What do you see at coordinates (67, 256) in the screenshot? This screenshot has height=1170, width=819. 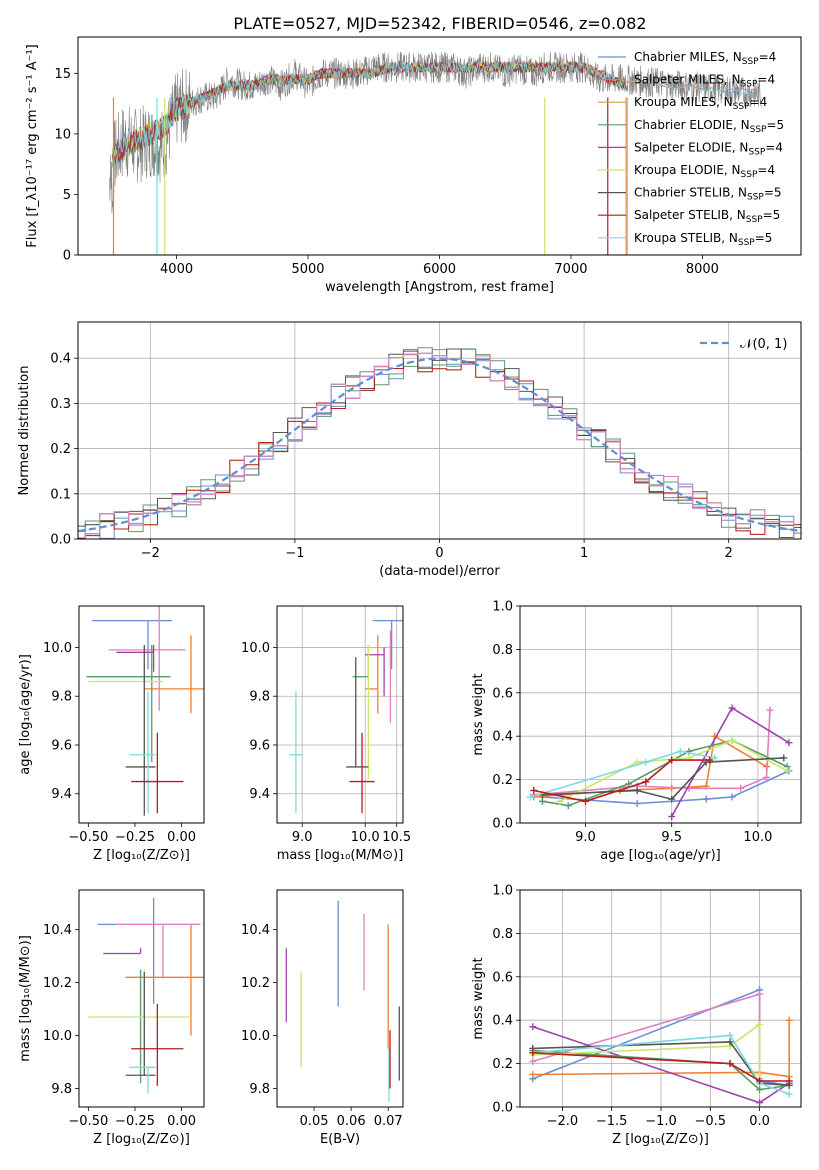 I see `y-tick-label: 0` at bounding box center [67, 256].